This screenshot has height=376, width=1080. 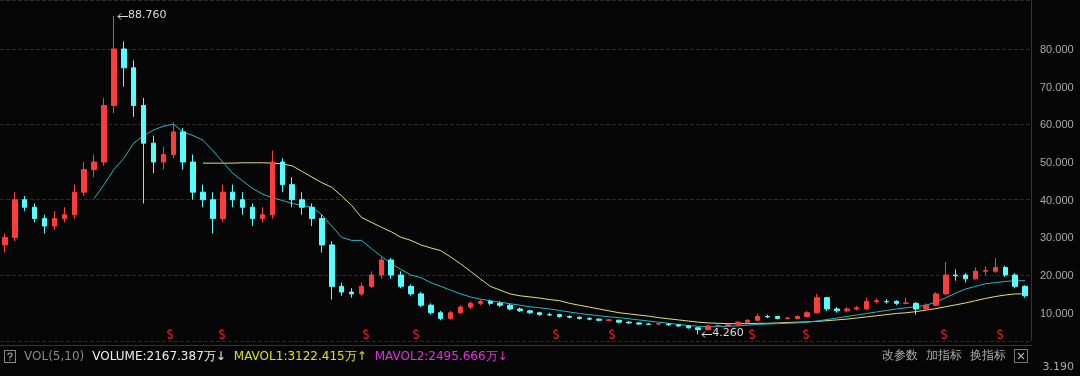 What do you see at coordinates (1058, 366) in the screenshot?
I see `text: 3.190` at bounding box center [1058, 366].